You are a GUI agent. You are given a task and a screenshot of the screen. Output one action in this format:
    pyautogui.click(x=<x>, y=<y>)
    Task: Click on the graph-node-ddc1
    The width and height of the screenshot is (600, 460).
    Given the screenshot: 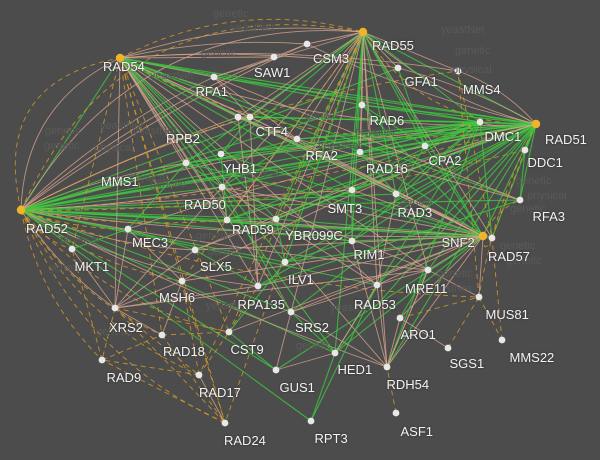 What is the action you would take?
    pyautogui.click(x=525, y=150)
    